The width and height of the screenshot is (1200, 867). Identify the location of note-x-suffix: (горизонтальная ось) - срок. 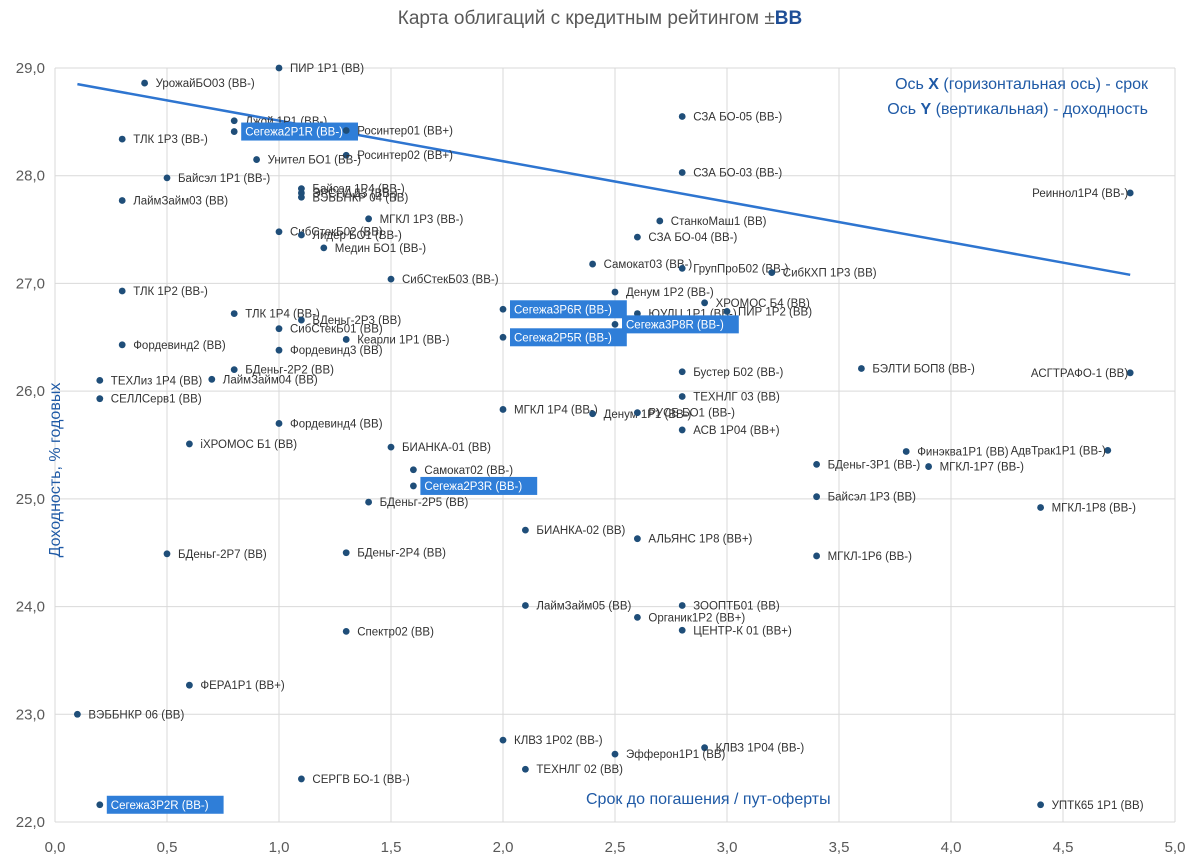
(1043, 84).